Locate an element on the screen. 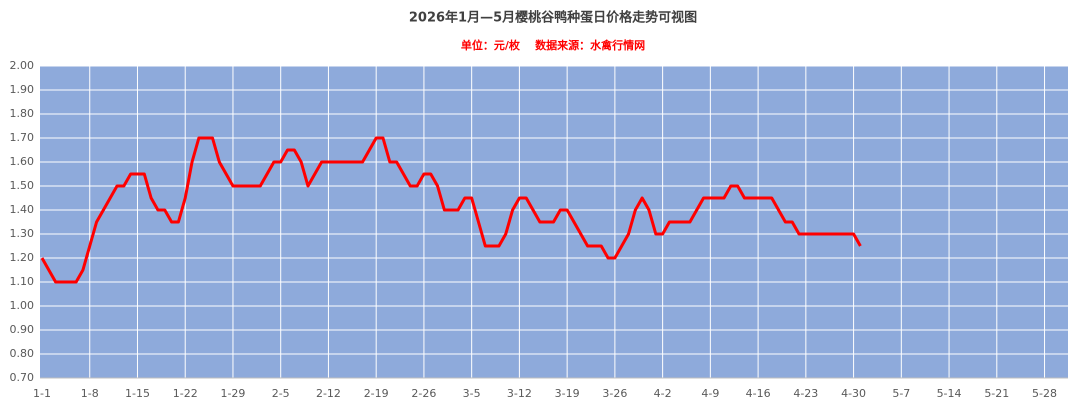 This screenshot has height=408, width=1080. x-tick-label: 3-26 is located at coordinates (614, 393).